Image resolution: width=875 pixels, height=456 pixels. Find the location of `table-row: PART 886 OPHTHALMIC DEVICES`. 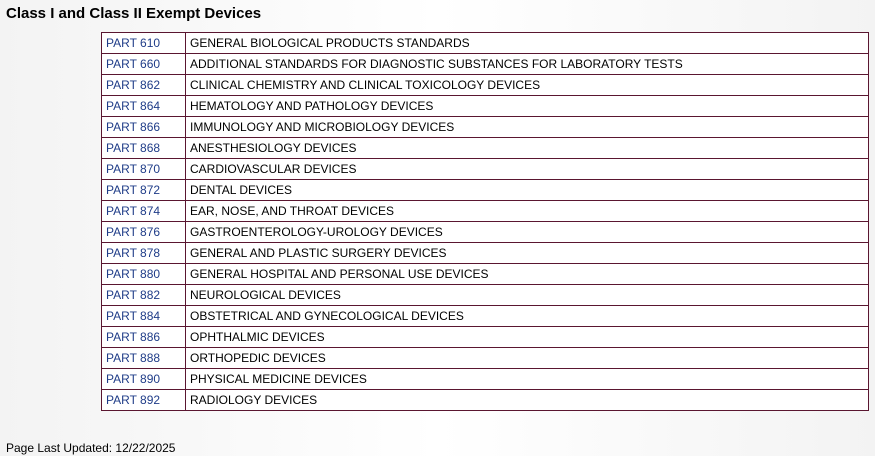

table-row: PART 886 OPHTHALMIC DEVICES is located at coordinates (485, 337).